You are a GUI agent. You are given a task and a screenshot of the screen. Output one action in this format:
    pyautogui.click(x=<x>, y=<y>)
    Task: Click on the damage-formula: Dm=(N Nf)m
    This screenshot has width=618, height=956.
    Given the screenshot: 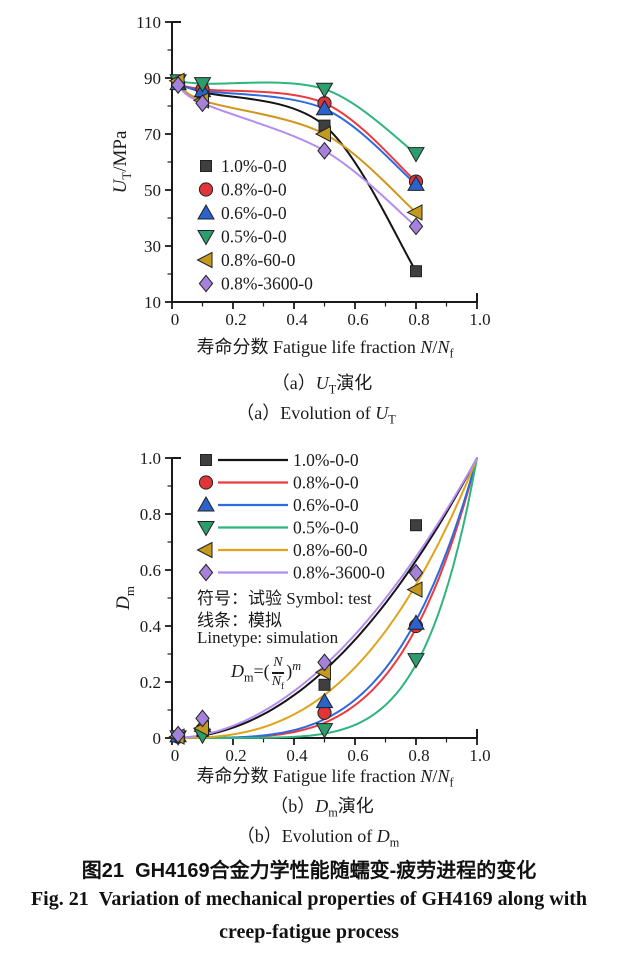 What is the action you would take?
    pyautogui.click(x=266, y=673)
    